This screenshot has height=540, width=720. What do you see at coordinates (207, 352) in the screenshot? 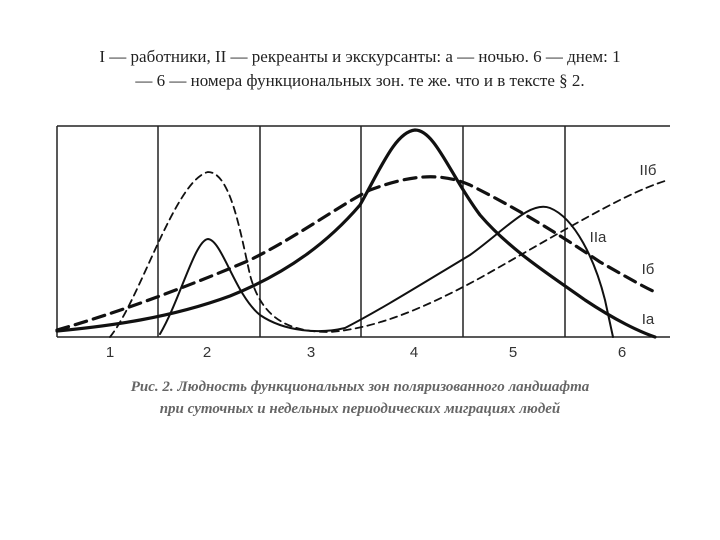
I see `zone-label: 2` at bounding box center [207, 352].